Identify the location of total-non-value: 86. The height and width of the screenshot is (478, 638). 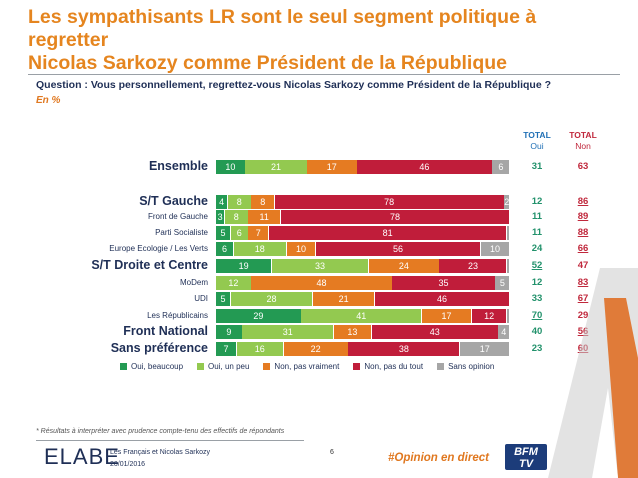
(583, 201).